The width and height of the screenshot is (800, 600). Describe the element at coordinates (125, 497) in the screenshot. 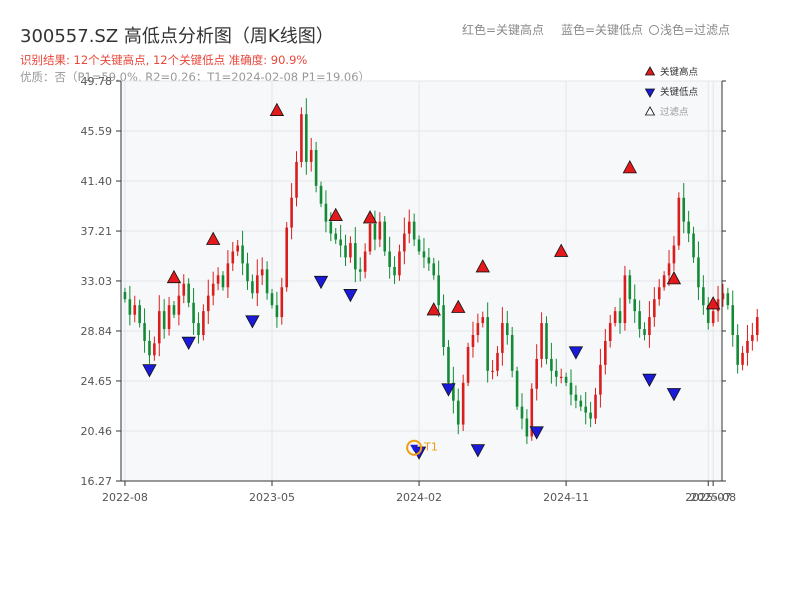

I see `x-tick-label: 2022-08` at that location.